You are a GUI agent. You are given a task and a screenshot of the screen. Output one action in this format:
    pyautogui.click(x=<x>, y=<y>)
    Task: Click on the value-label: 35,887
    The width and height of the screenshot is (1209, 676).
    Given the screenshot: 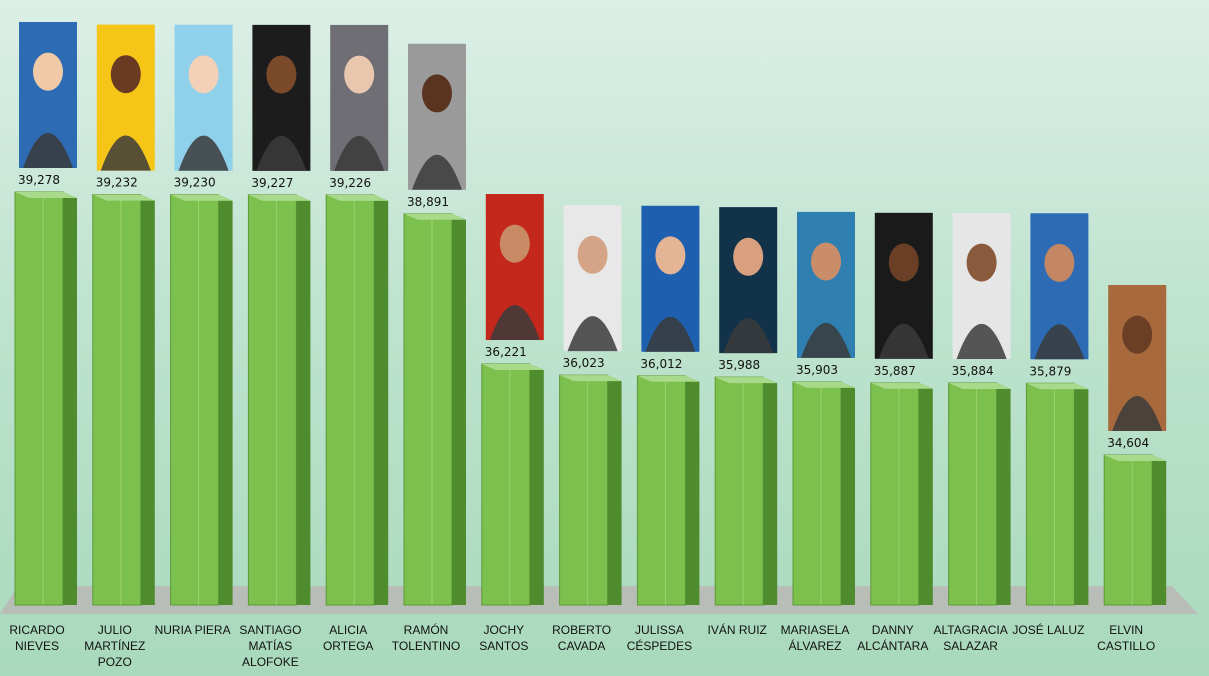 What is the action you would take?
    pyautogui.click(x=895, y=371)
    